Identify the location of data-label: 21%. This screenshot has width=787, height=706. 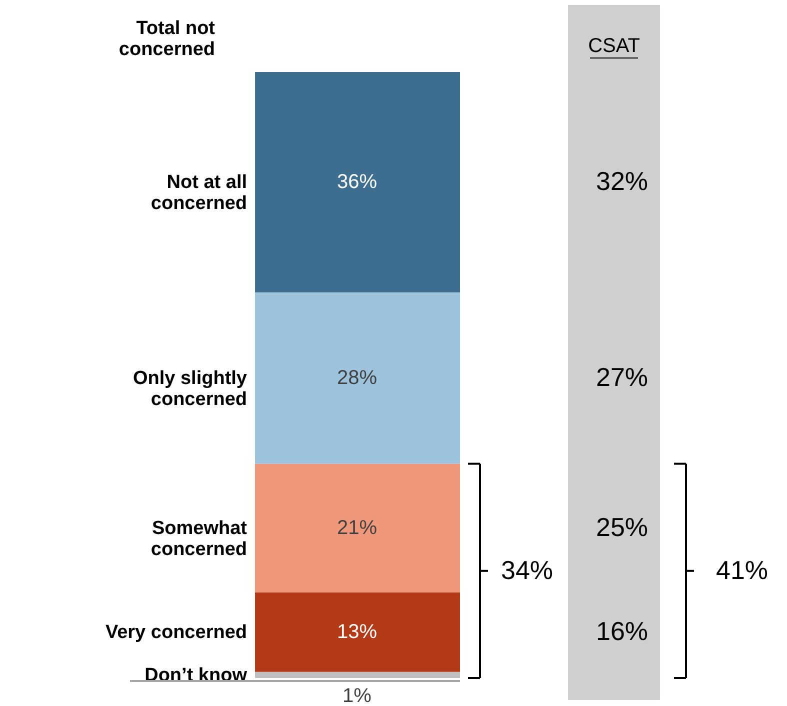
(357, 528).